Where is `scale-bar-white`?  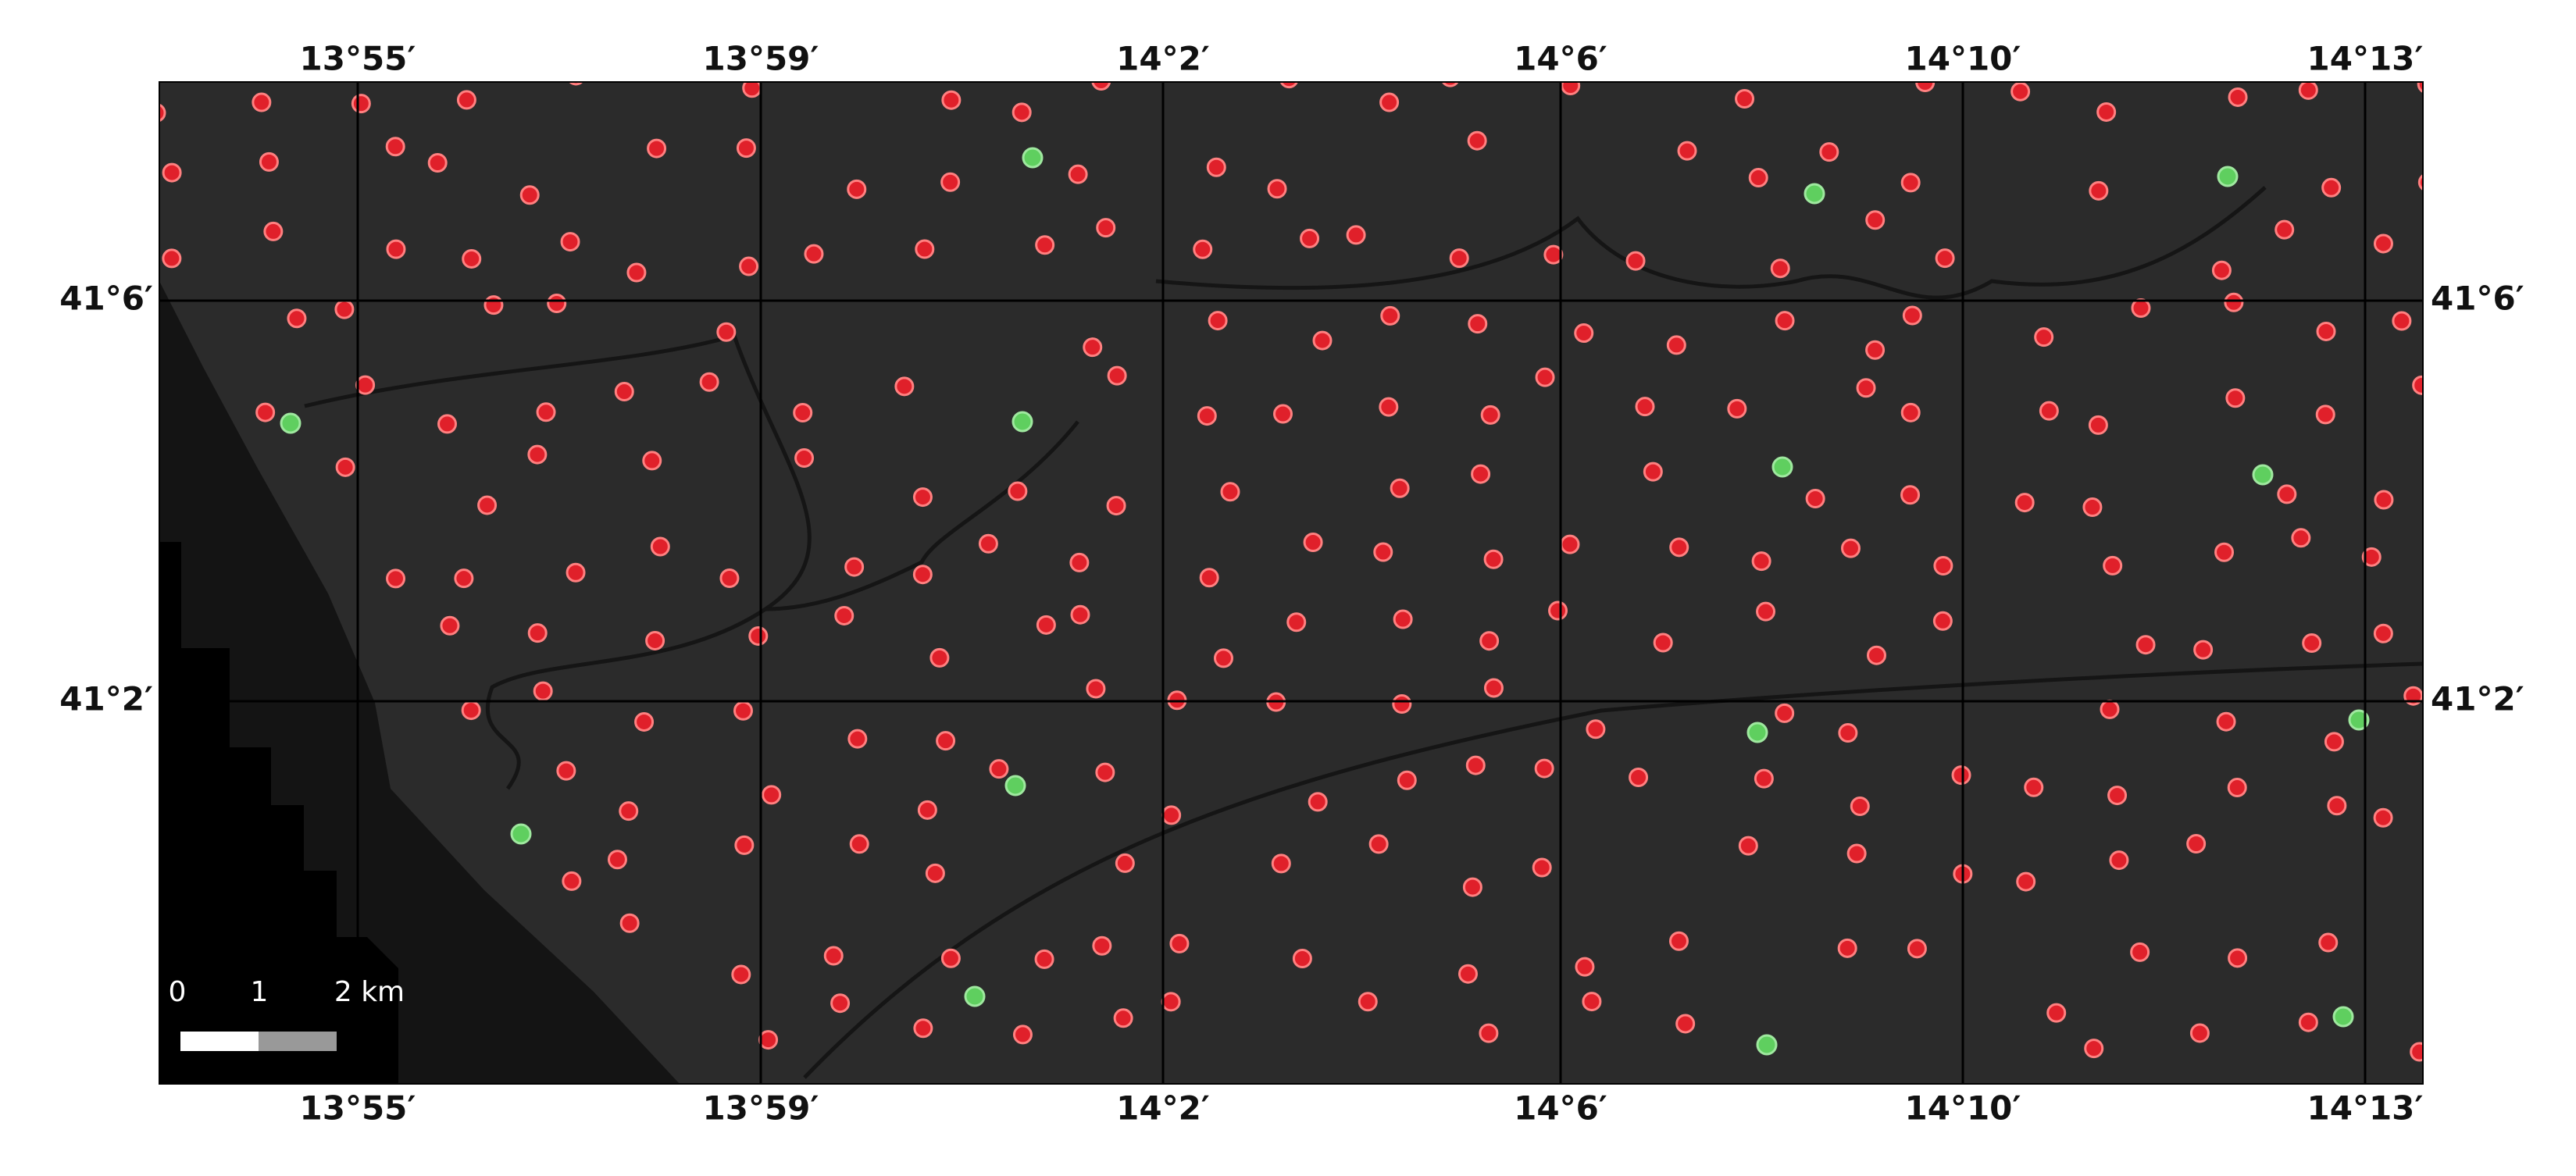 scale-bar-white is located at coordinates (219, 1041).